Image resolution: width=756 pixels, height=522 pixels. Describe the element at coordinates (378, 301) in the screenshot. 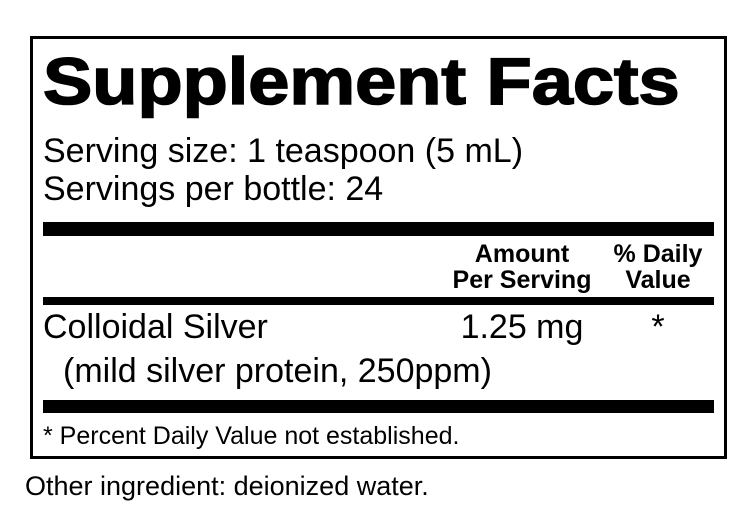

I see `divider-medium-header` at that location.